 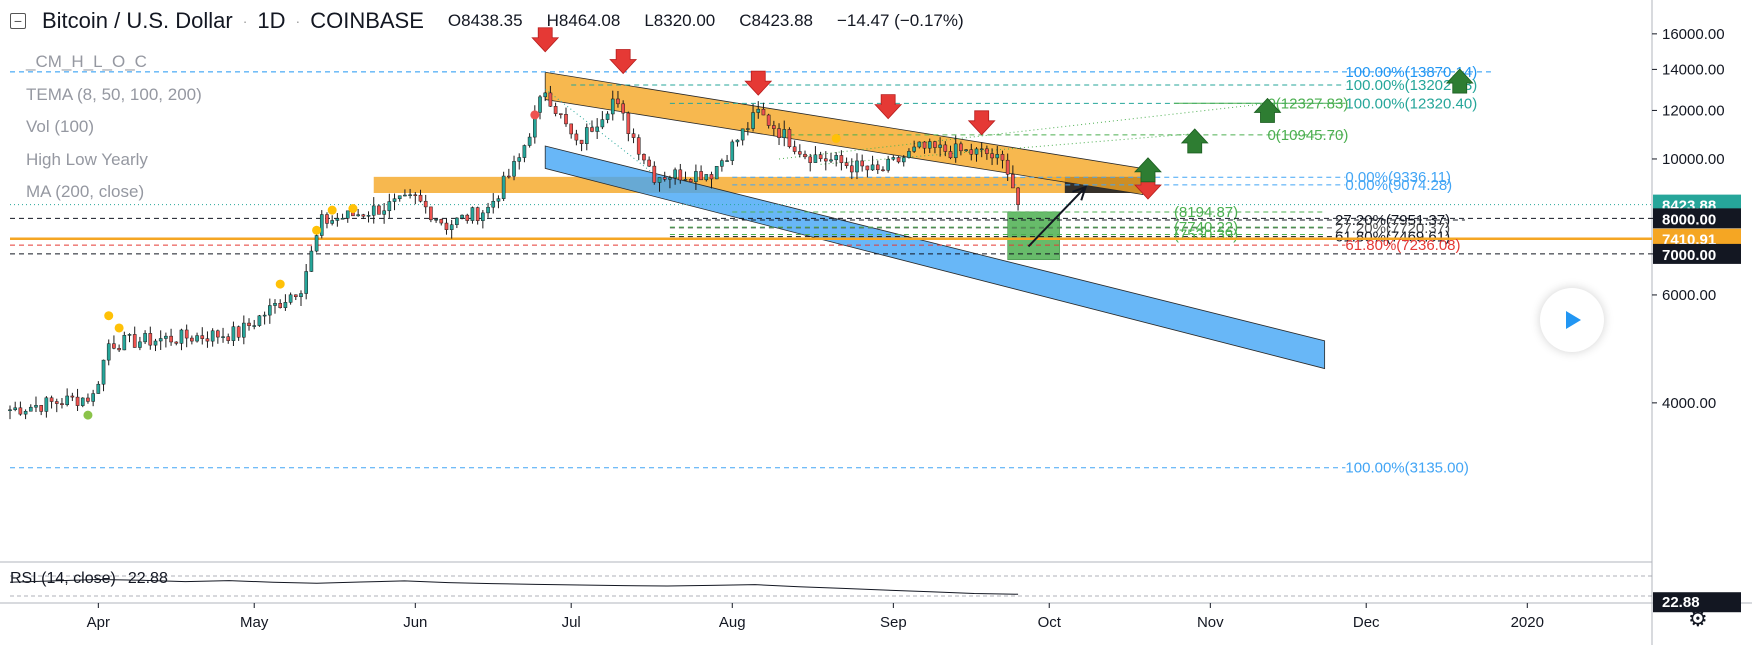 I want to click on rsi-legend: RSI (14, close) 22.88, so click(x=95, y=579).